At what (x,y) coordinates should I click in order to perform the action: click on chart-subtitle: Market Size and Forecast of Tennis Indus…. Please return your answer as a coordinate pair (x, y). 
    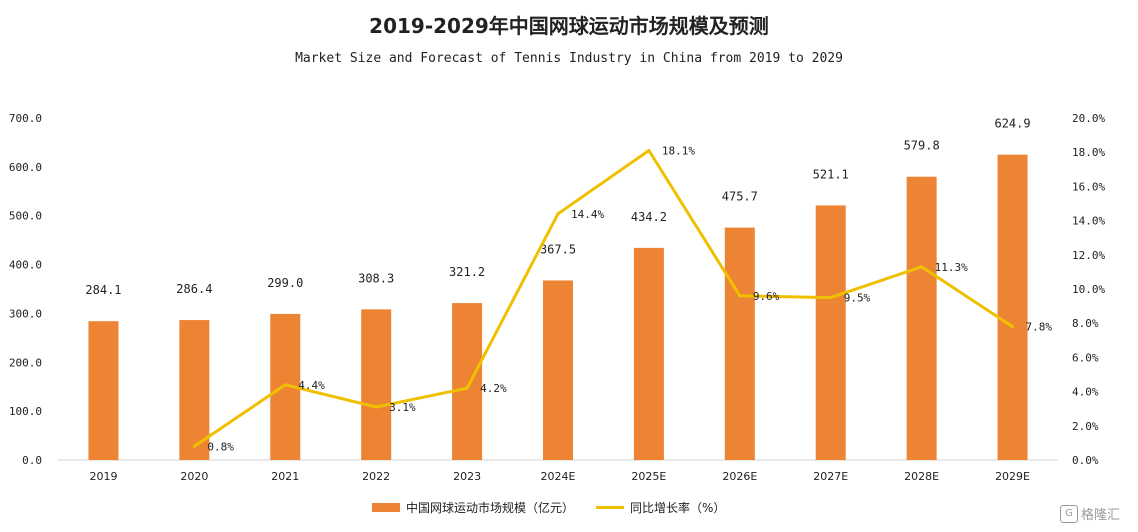
    Looking at the image, I should click on (569, 58).